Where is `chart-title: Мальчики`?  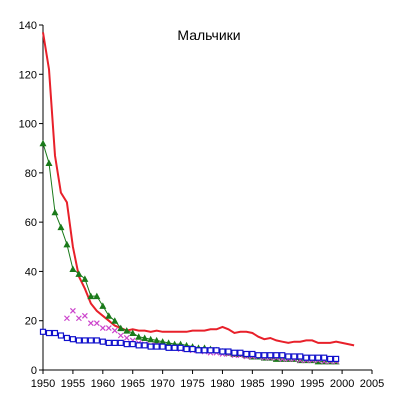 chart-title: Мальчики is located at coordinates (208, 35).